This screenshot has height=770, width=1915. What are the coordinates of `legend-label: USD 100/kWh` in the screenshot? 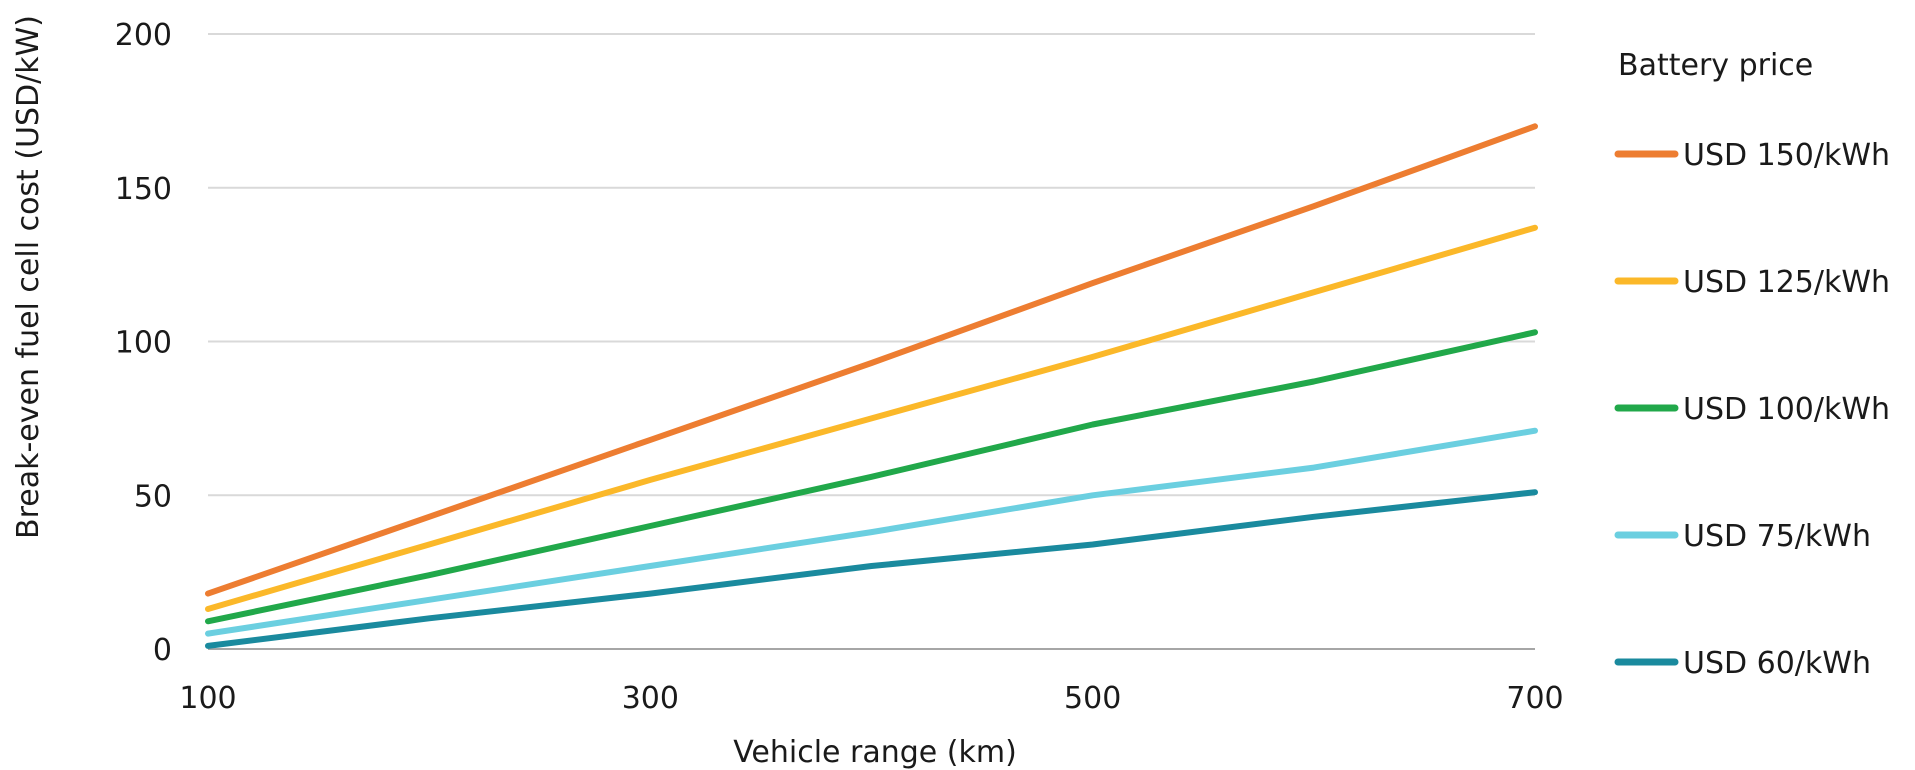 It's located at (1786, 409).